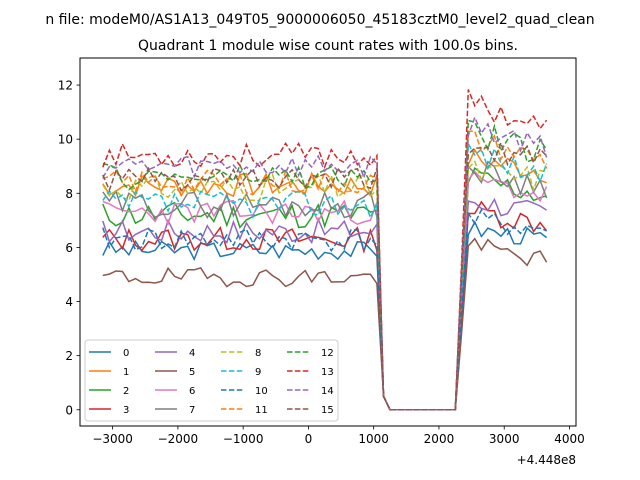 Image resolution: width=640 pixels, height=480 pixels. Describe the element at coordinates (69, 194) in the screenshot. I see `y-tick-label: 8` at that location.